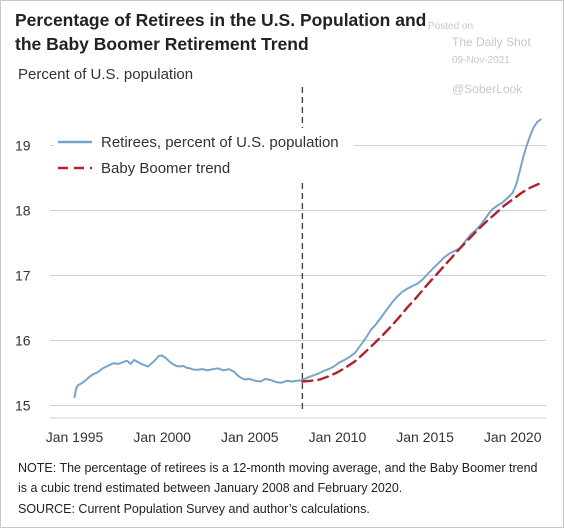 The height and width of the screenshot is (528, 564). Describe the element at coordinates (425, 437) in the screenshot. I see `x-tick-label-2015: Jan 2015` at that location.